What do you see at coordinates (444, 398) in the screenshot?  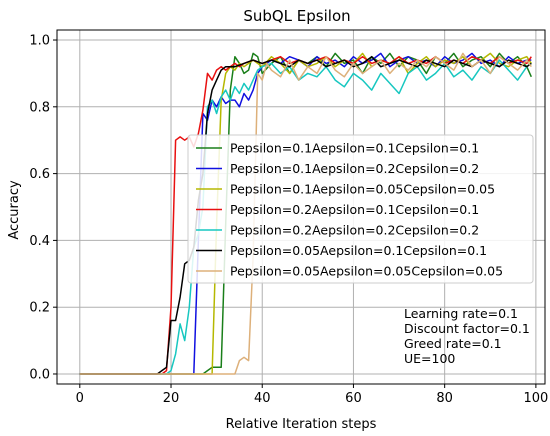 I see `x-tick-label: 80` at bounding box center [444, 398].